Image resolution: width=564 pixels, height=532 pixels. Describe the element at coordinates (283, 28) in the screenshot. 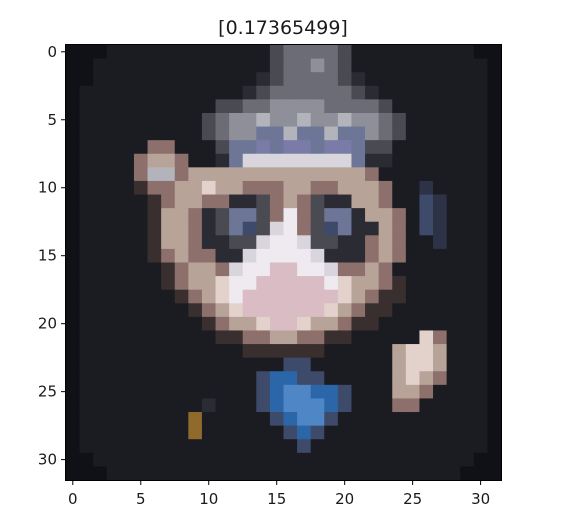

I see `chart-title: [0.17365499]` at that location.